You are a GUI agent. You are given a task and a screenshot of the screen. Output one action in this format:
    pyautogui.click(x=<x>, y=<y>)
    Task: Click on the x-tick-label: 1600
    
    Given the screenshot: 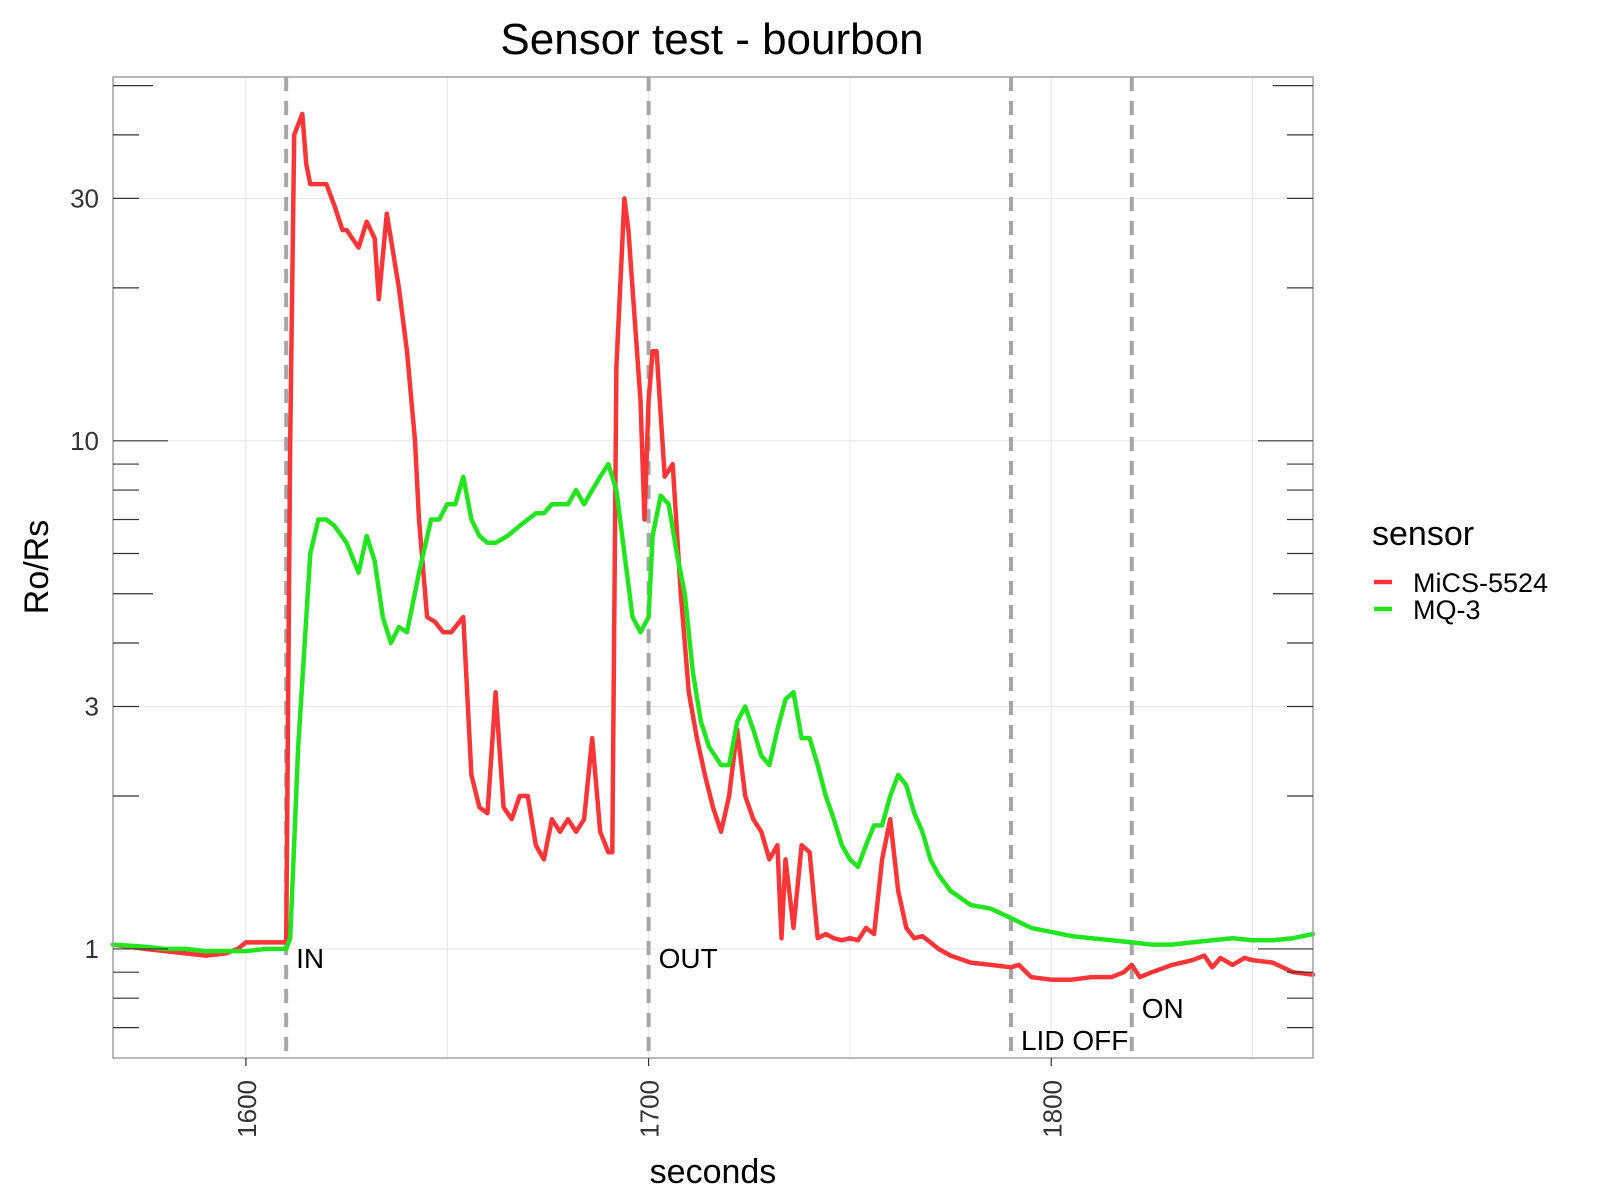 What is the action you would take?
    pyautogui.click(x=247, y=1109)
    